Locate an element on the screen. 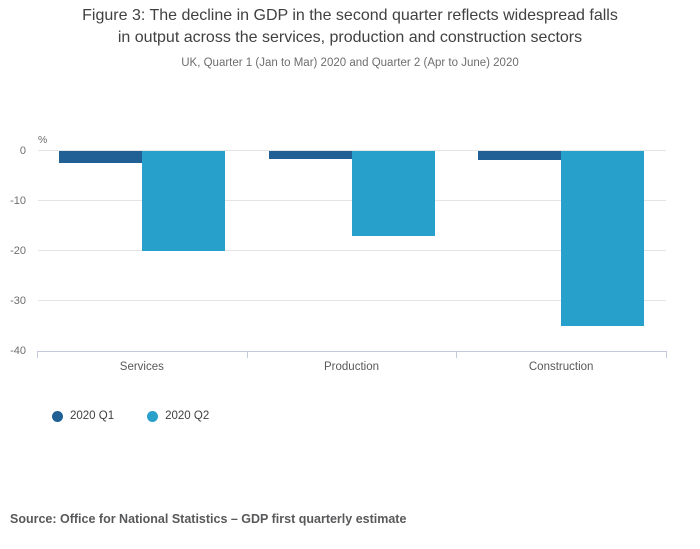 This screenshot has width=700, height=549. legend-dot-q2-icon is located at coordinates (153, 416).